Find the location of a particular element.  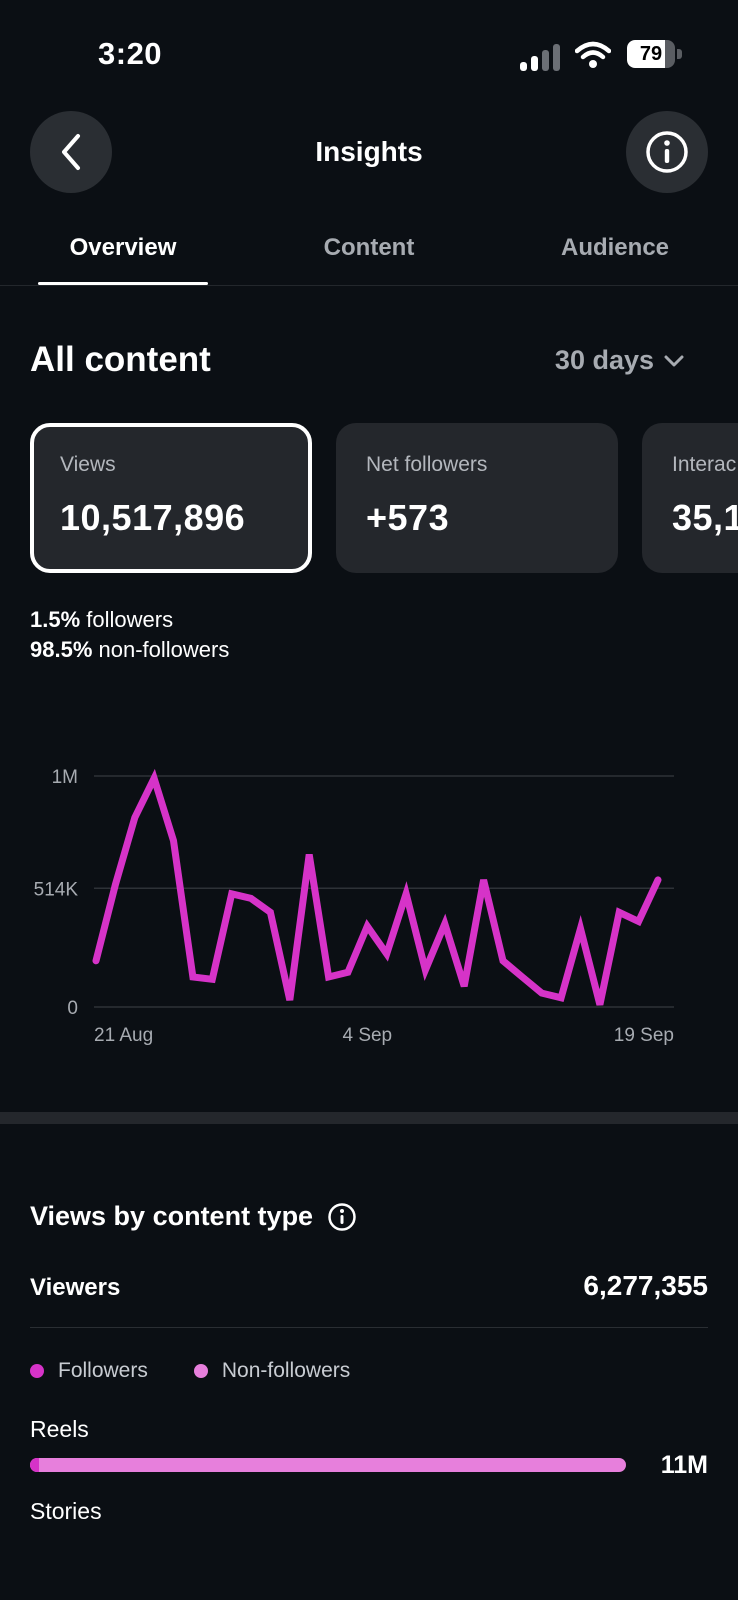

views-by-type-heading: Views by content type is located at coordinates (172, 1216).